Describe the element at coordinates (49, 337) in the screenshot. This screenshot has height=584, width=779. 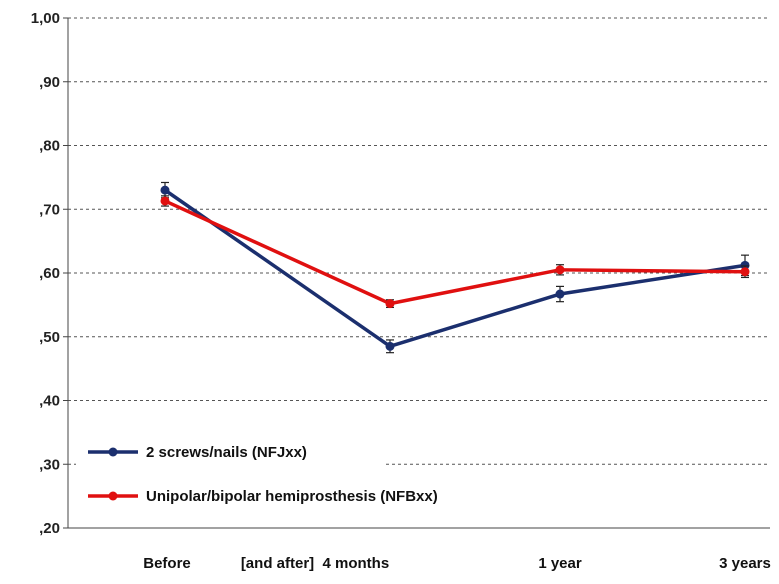
I see `y-tick-label: ,50` at that location.